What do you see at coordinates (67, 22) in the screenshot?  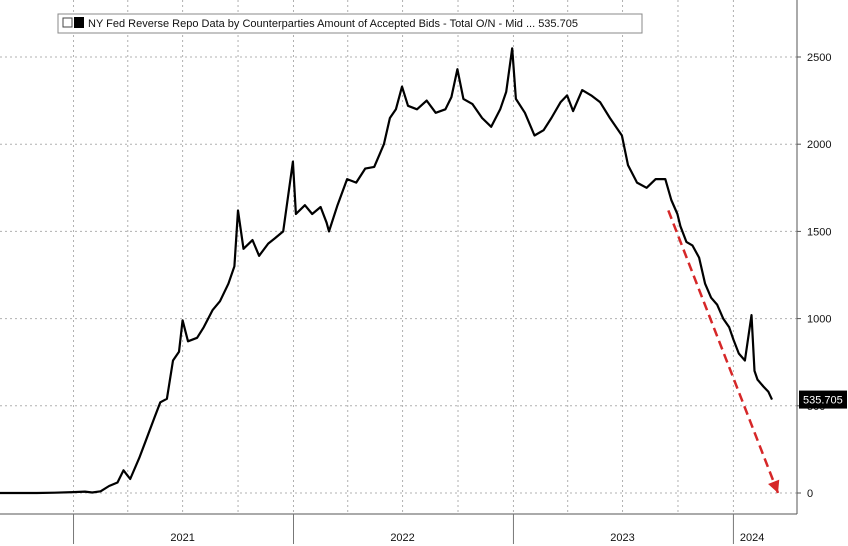 I see `legend-checkbox` at bounding box center [67, 22].